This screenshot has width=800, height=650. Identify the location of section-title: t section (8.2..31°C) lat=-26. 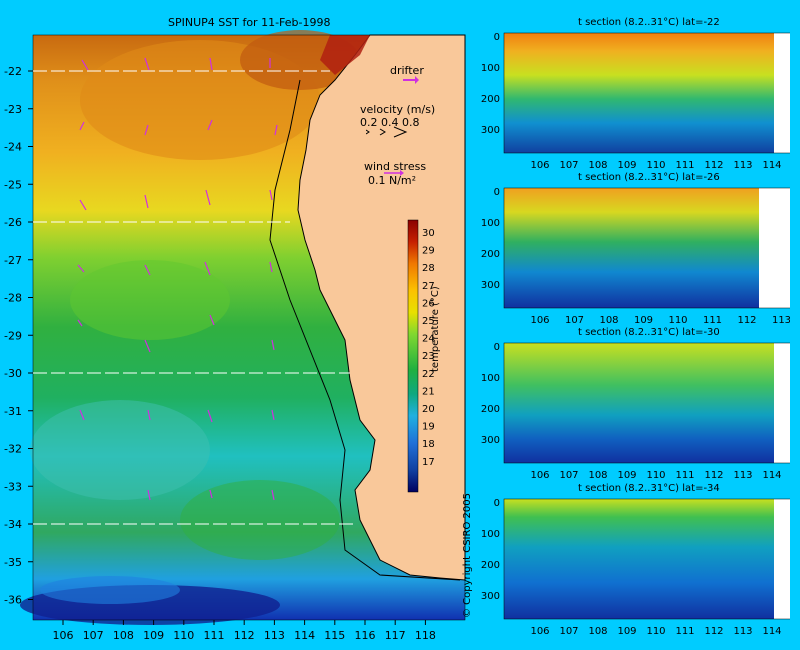
(649, 177).